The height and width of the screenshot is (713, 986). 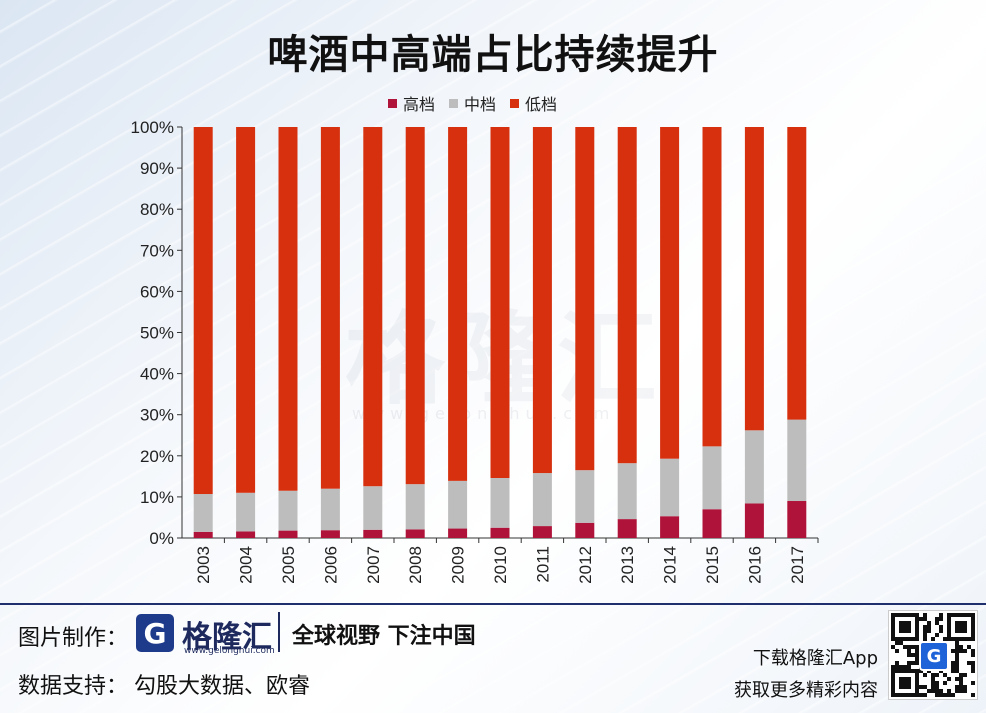 What do you see at coordinates (157, 250) in the screenshot?
I see `y-tick-label: 70%` at bounding box center [157, 250].